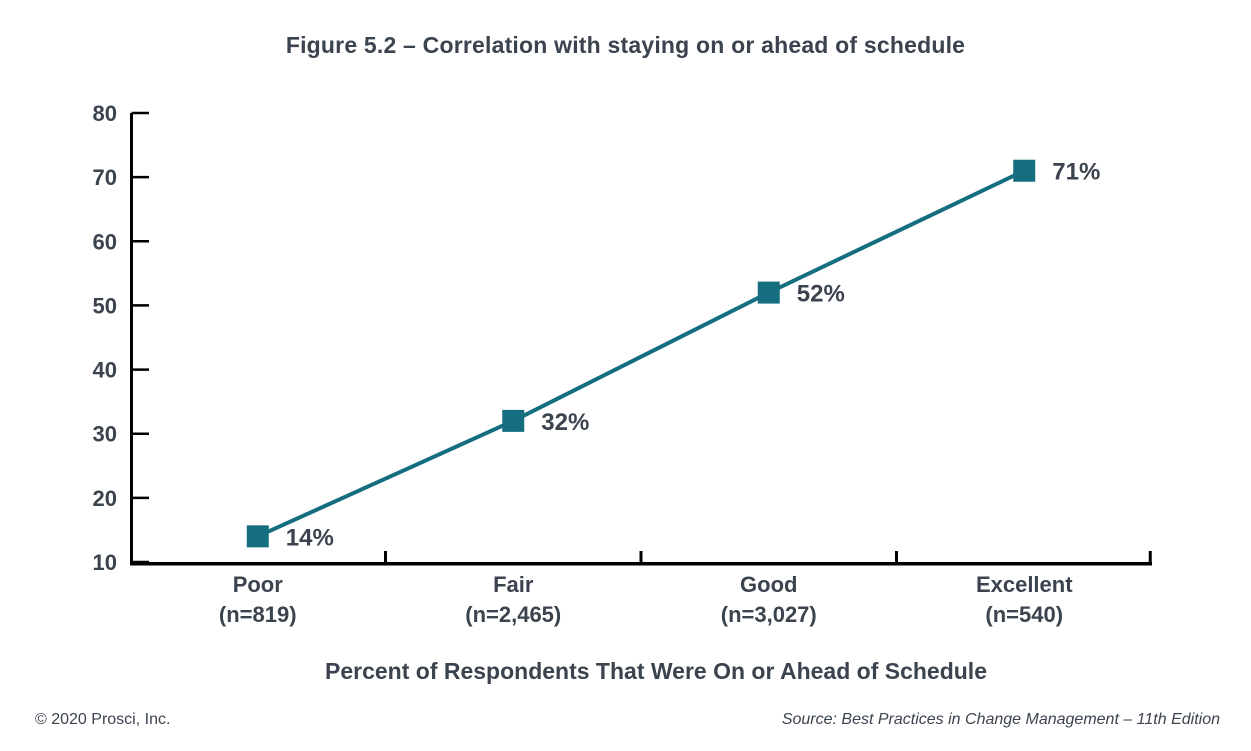 This screenshot has height=751, width=1251. What do you see at coordinates (105, 177) in the screenshot?
I see `y-tick-label: 70` at bounding box center [105, 177].